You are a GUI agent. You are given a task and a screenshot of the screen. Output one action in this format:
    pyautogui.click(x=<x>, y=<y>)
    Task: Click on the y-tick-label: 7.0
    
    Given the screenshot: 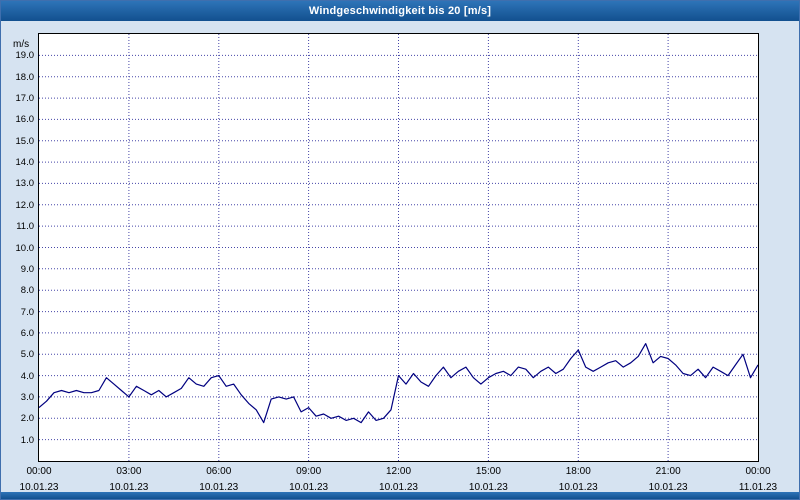 What is the action you would take?
    pyautogui.click(x=27, y=312)
    